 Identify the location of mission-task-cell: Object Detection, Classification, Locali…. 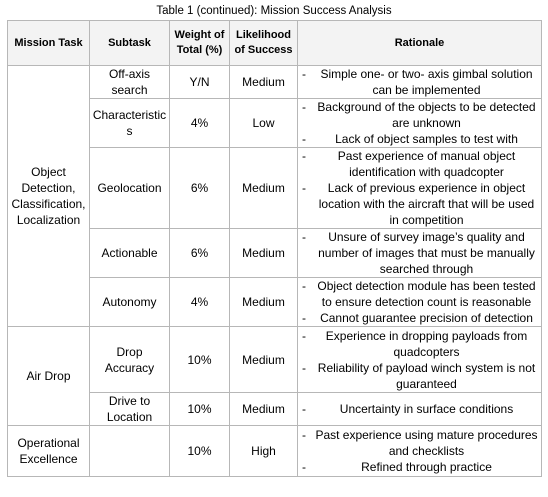
(48, 196).